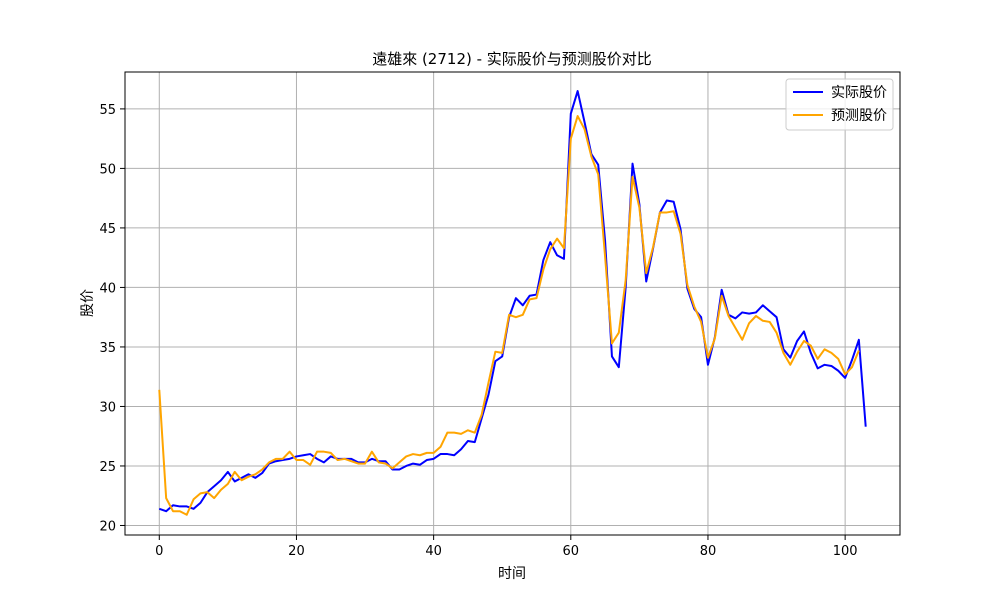 This screenshot has width=1000, height=600. I want to click on legend: 实际股价 预测股价, so click(839, 104).